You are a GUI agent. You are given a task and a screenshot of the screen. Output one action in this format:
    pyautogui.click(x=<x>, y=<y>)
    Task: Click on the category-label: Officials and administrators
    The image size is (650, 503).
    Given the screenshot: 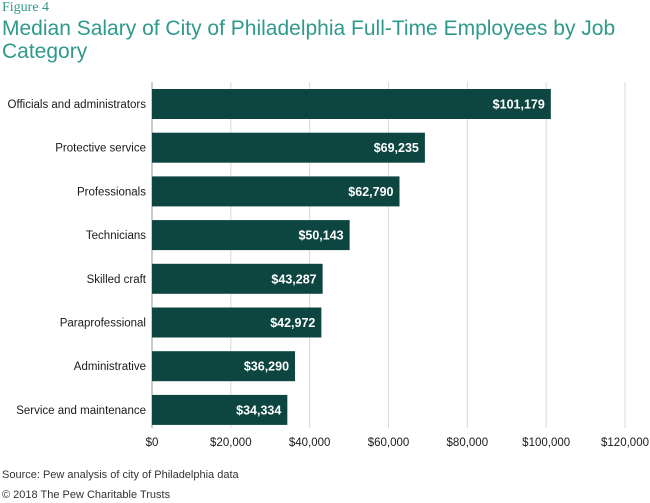 What is the action you would take?
    pyautogui.click(x=77, y=105)
    